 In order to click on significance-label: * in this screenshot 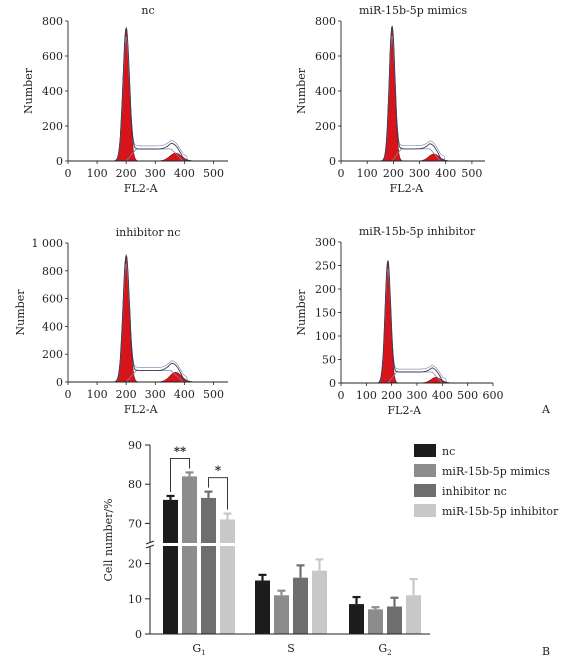, I will do `click(218, 471)`.